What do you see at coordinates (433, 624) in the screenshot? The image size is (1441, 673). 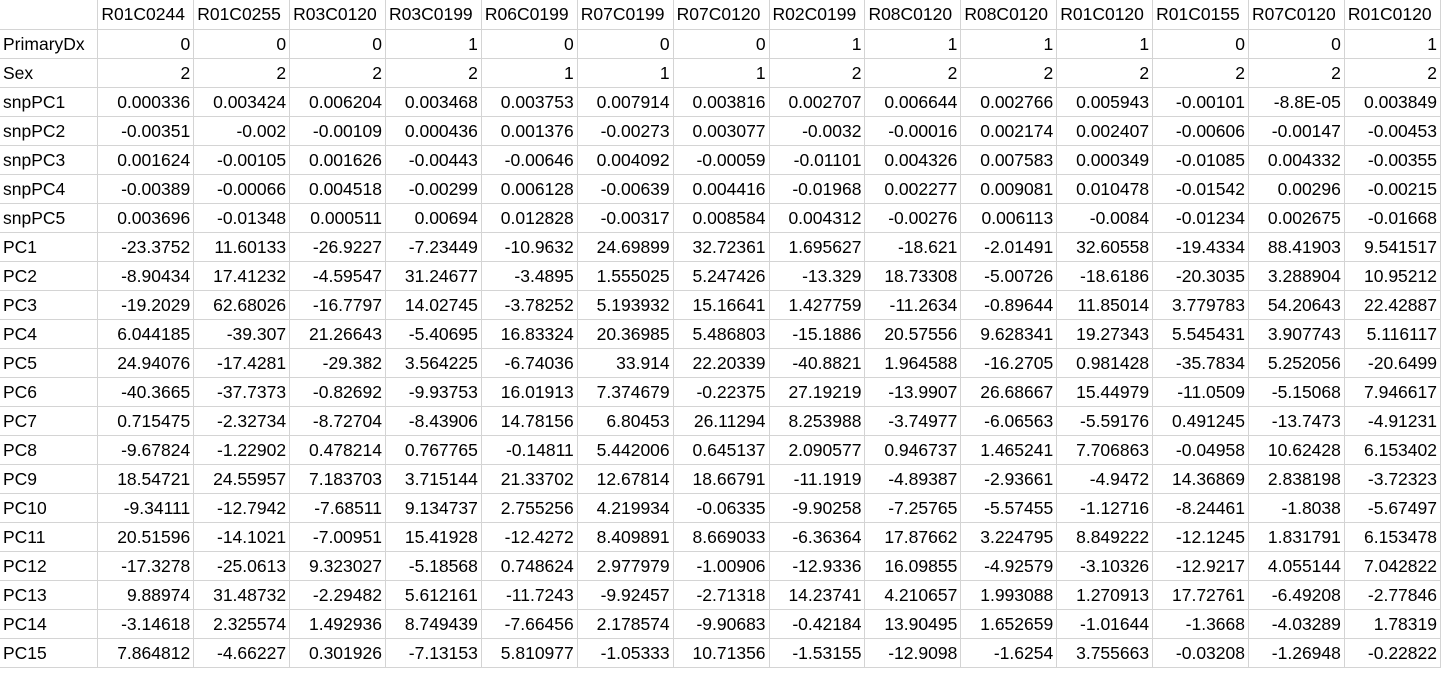 I see `value-cell: 8.749439` at bounding box center [433, 624].